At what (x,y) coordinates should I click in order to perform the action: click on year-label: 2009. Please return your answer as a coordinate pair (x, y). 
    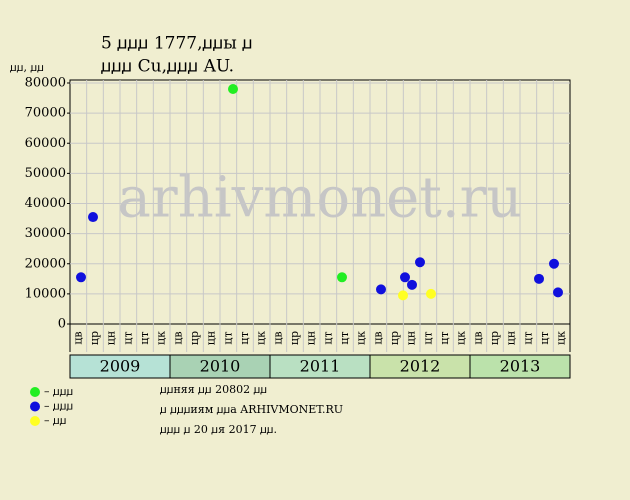
    Looking at the image, I should click on (120, 366).